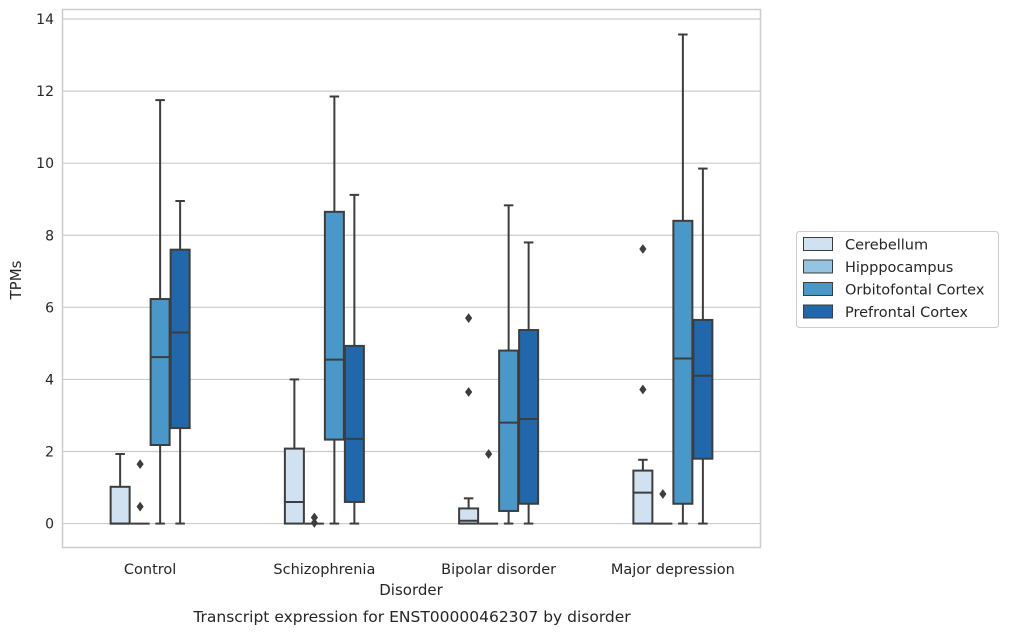 The image size is (1009, 634). What do you see at coordinates (49, 308) in the screenshot?
I see `y-tick-label: 6` at bounding box center [49, 308].